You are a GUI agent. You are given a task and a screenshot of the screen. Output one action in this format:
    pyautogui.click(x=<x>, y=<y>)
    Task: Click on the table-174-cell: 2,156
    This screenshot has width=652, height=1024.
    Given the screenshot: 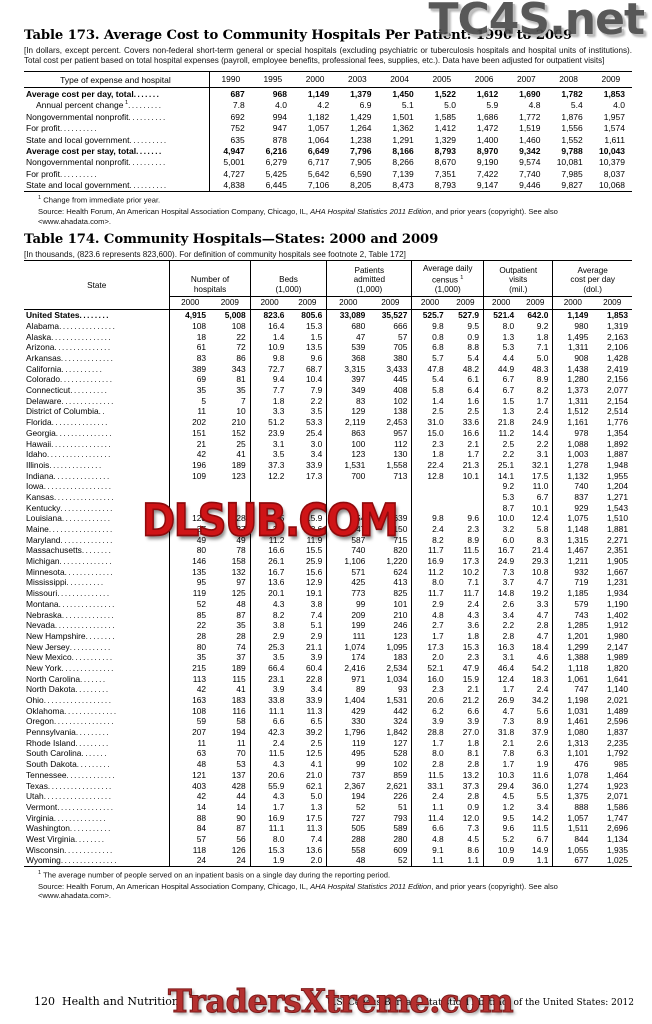 What is the action you would take?
    pyautogui.click(x=617, y=379)
    